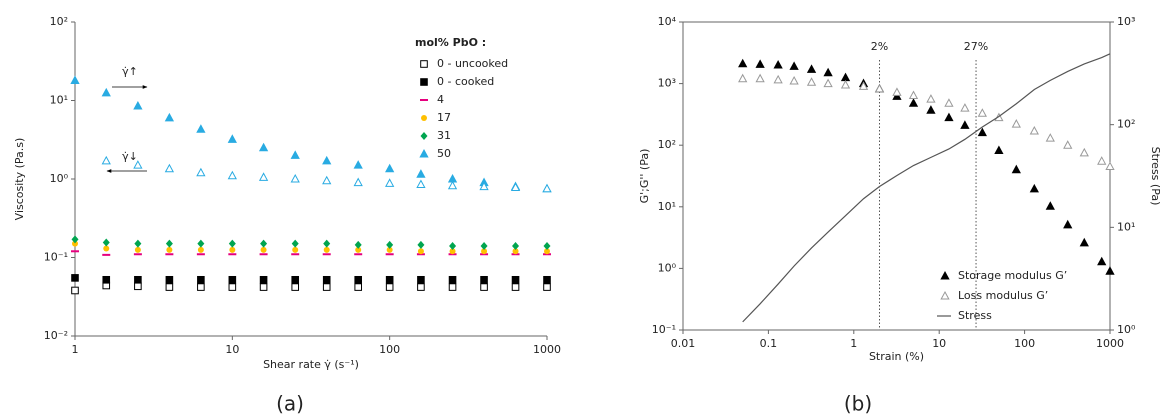 The image size is (1165, 419). Describe the element at coordinates (667, 83) in the screenshot. I see `y-tick-label: 10³` at that location.